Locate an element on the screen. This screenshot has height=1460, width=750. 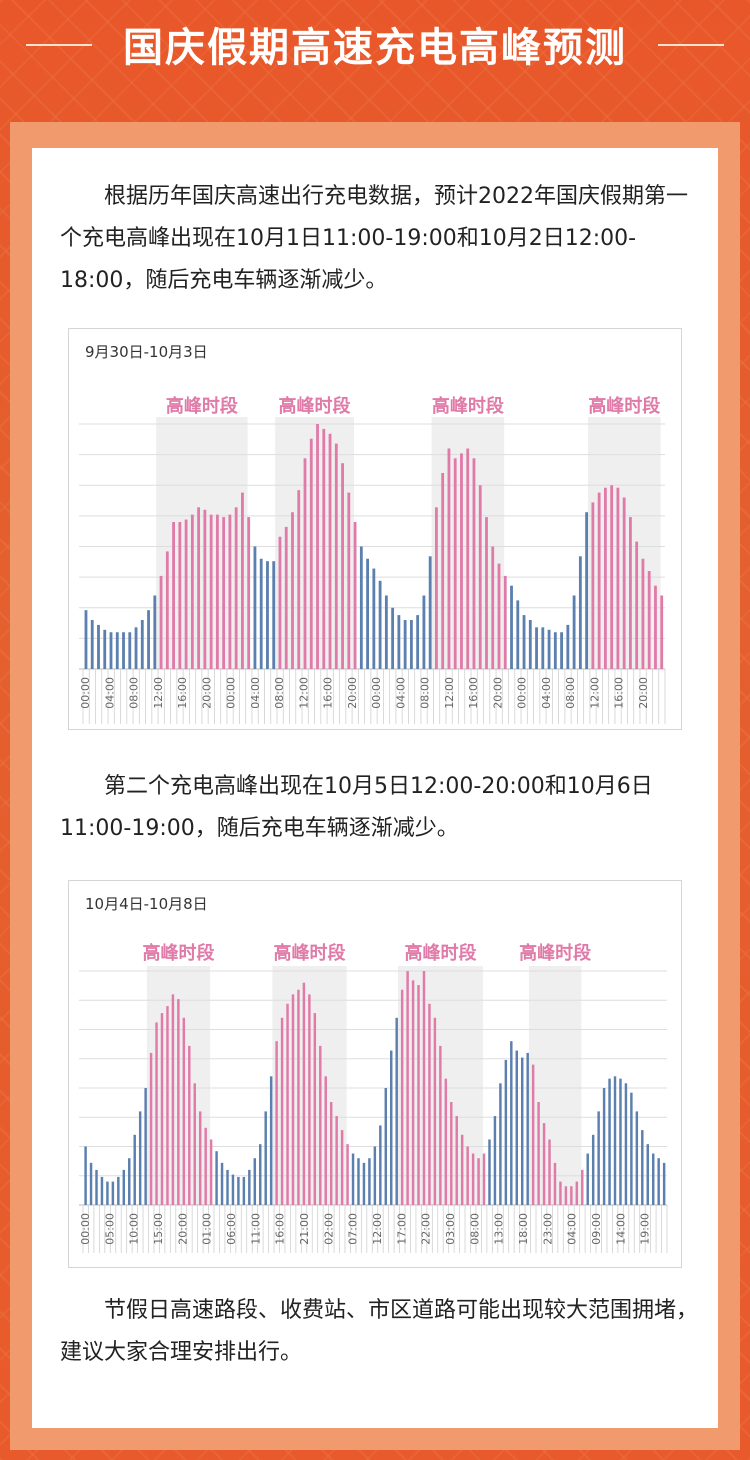
title-decoration-line is located at coordinates (691, 45).